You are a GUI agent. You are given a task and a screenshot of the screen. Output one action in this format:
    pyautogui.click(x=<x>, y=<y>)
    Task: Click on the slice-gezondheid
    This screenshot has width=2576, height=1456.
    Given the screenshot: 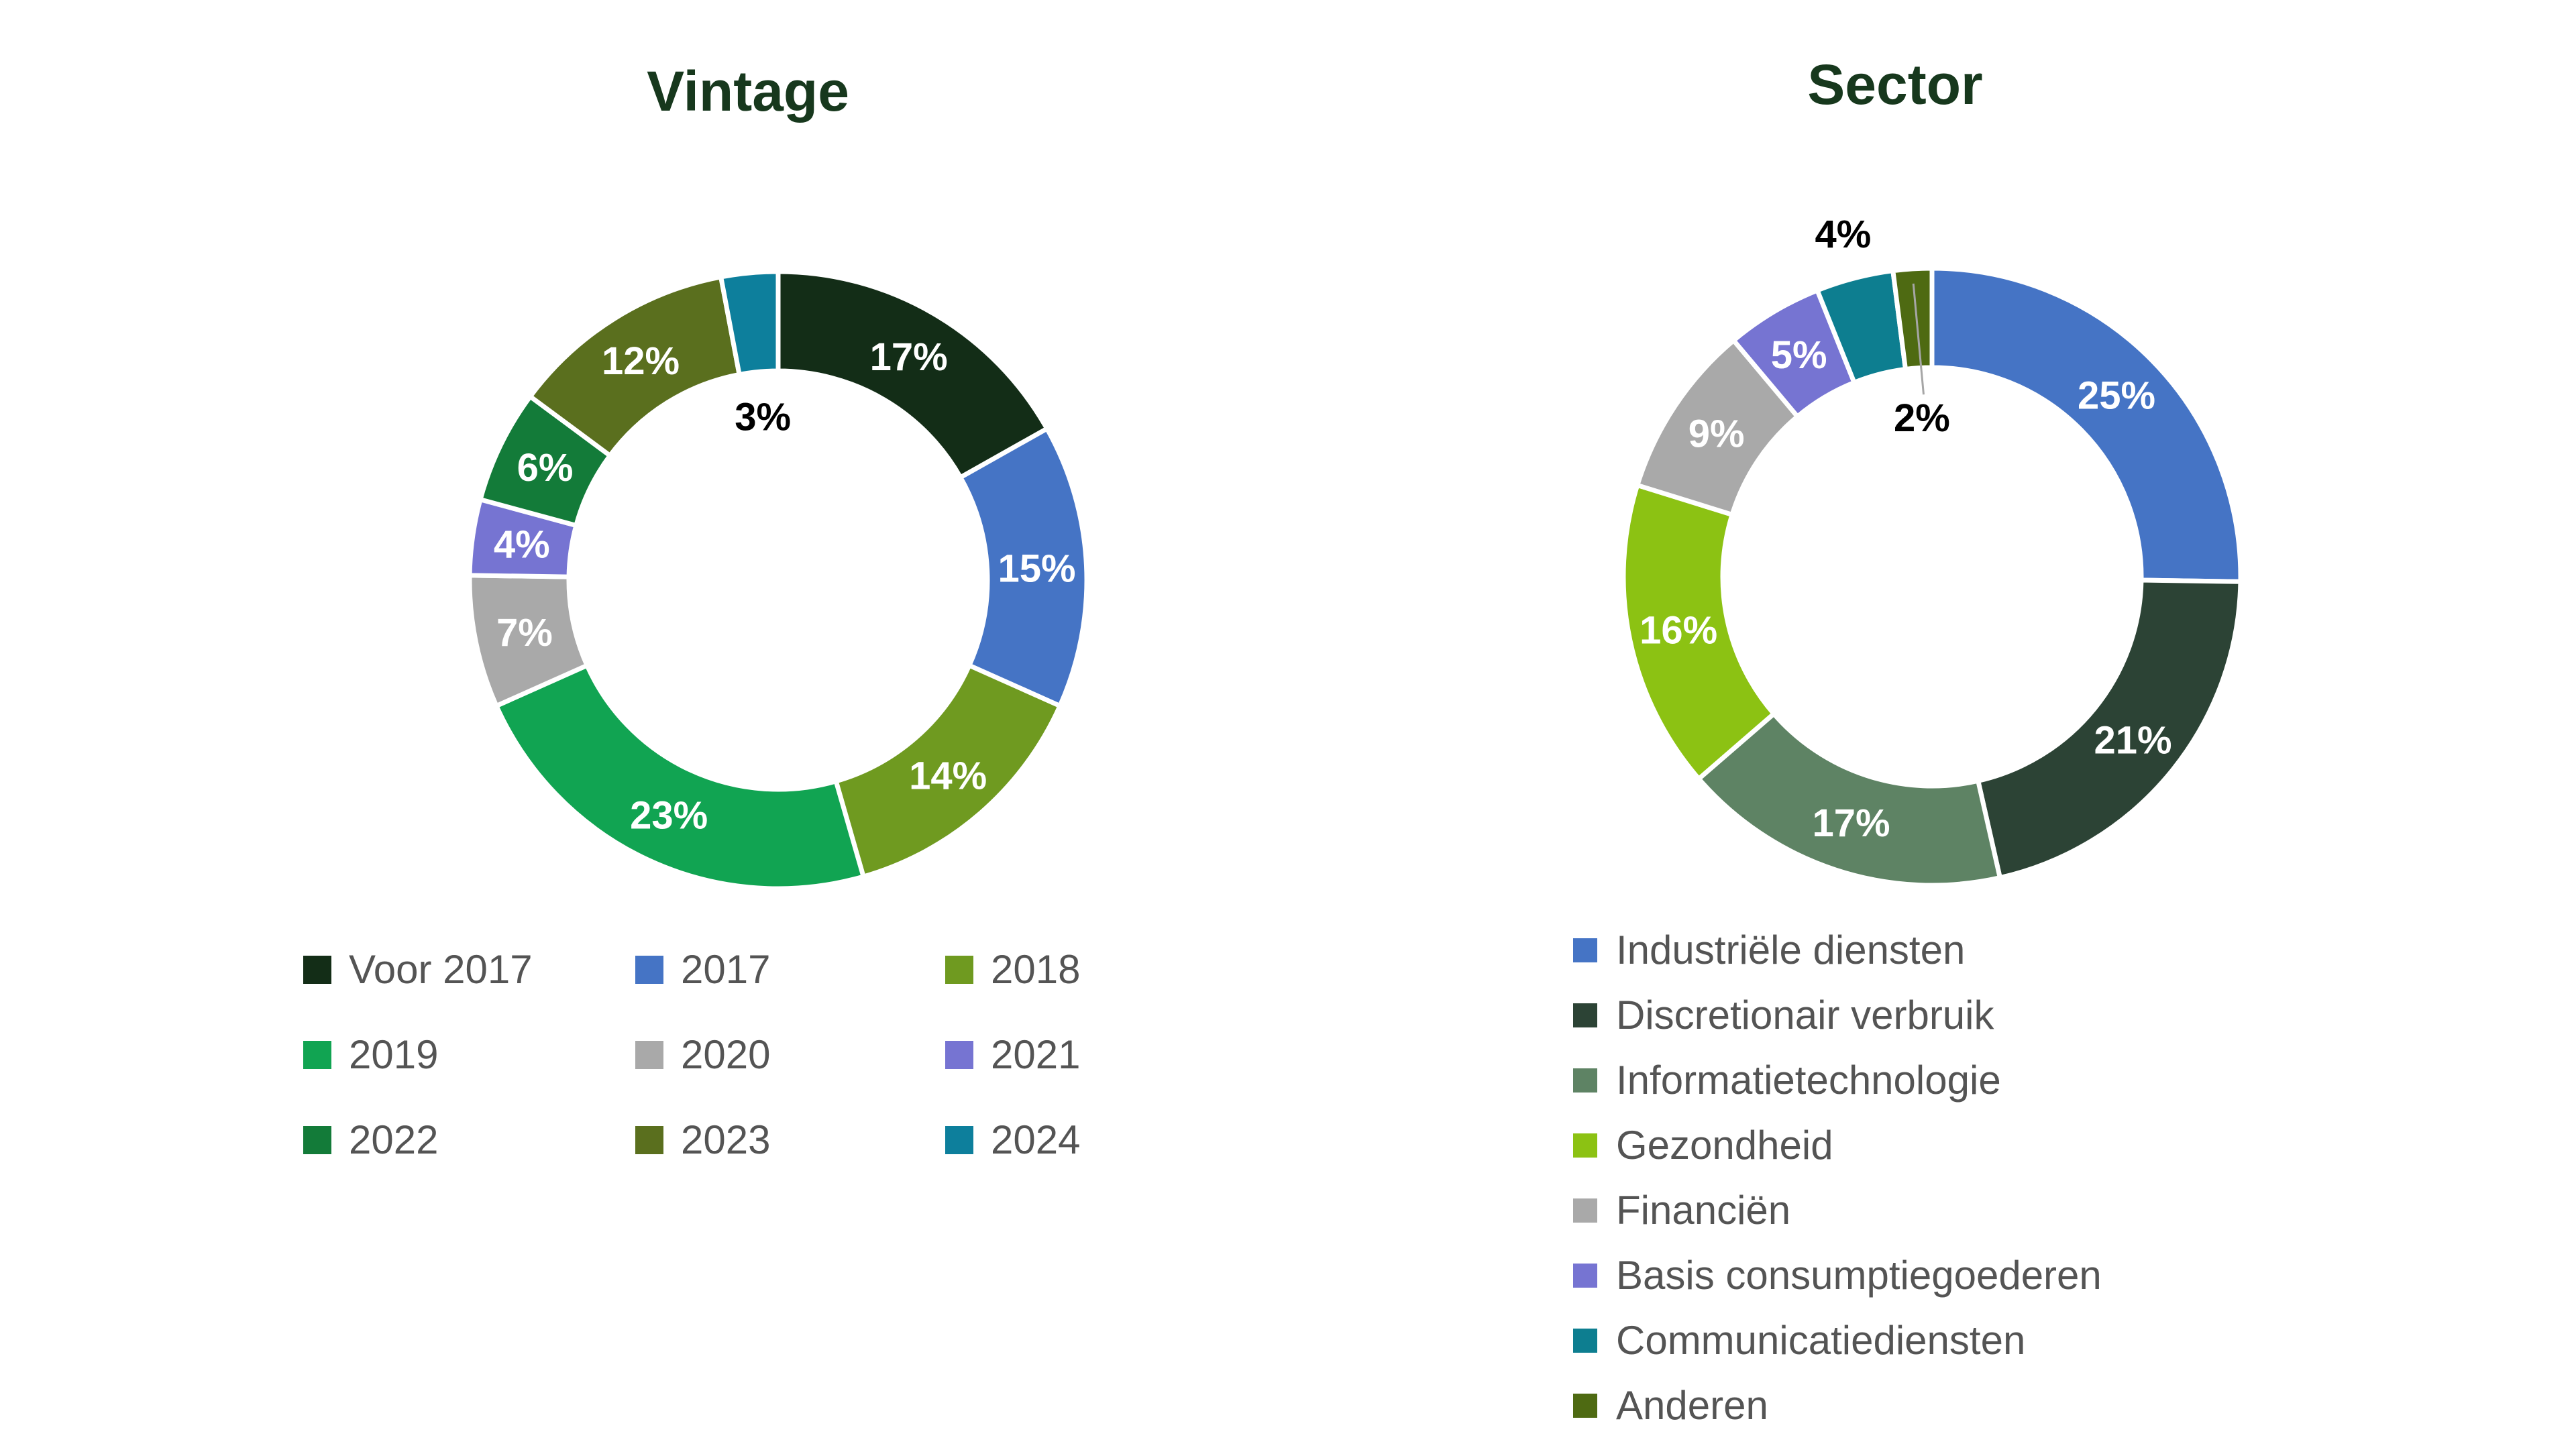 What is the action you would take?
    pyautogui.click(x=1698, y=631)
    